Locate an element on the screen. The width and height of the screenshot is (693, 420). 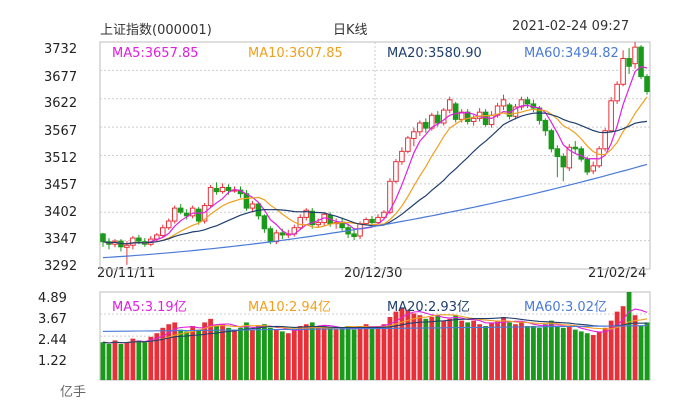
volume-tick: 1.22 is located at coordinates (52, 361).